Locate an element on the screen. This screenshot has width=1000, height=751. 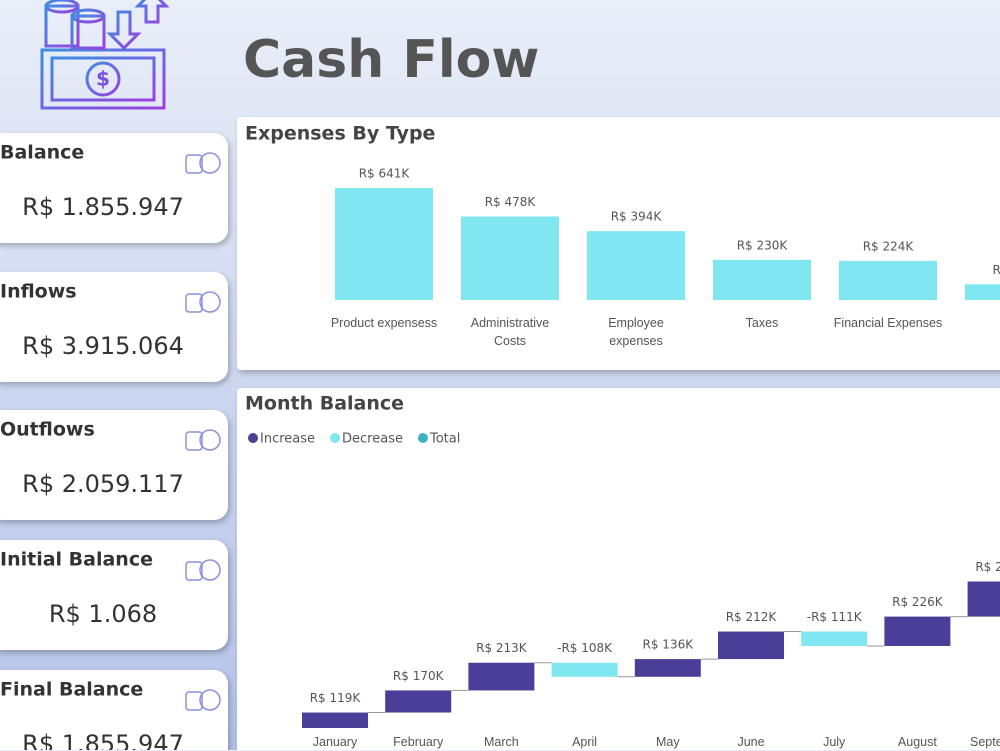
chart-title: Expenses By Type is located at coordinates (340, 134).